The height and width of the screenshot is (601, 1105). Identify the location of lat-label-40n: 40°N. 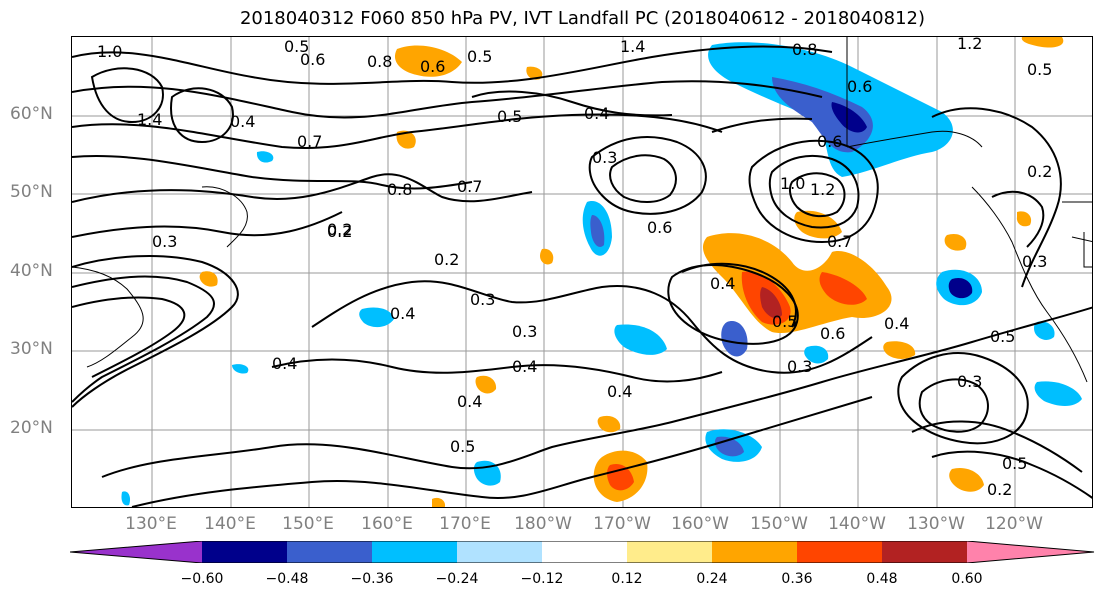
(31, 271).